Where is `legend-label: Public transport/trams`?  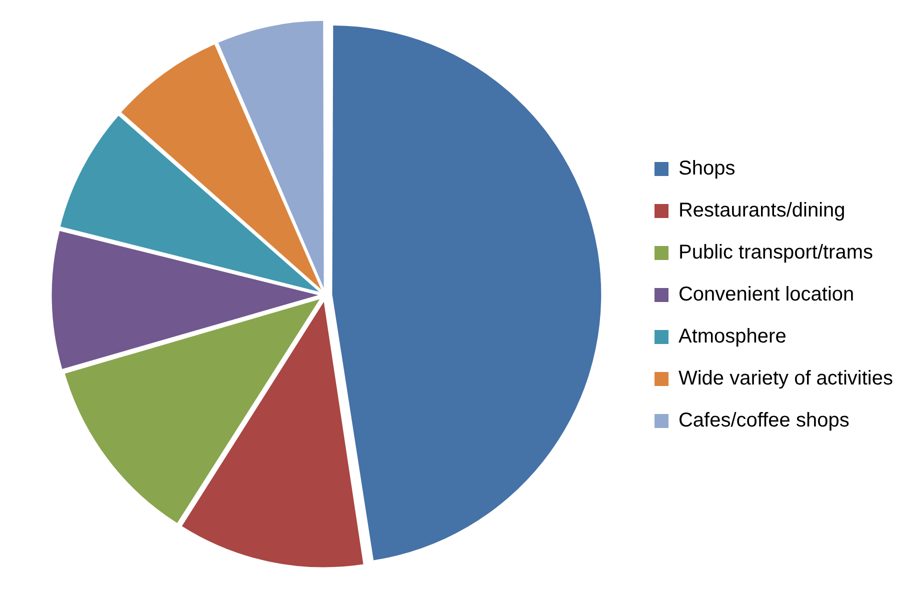 legend-label: Public transport/trams is located at coordinates (776, 253).